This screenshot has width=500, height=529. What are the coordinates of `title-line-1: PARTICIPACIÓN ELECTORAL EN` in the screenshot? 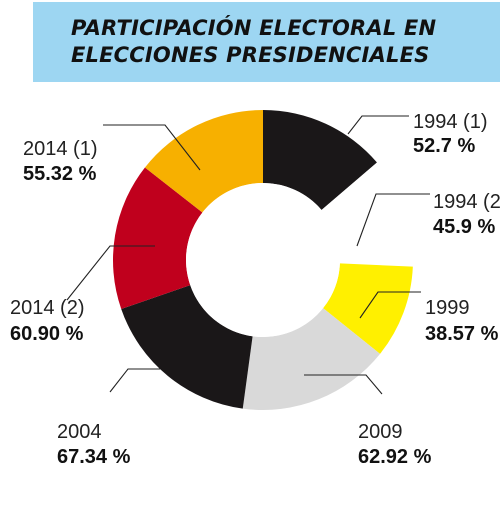 It's located at (254, 28).